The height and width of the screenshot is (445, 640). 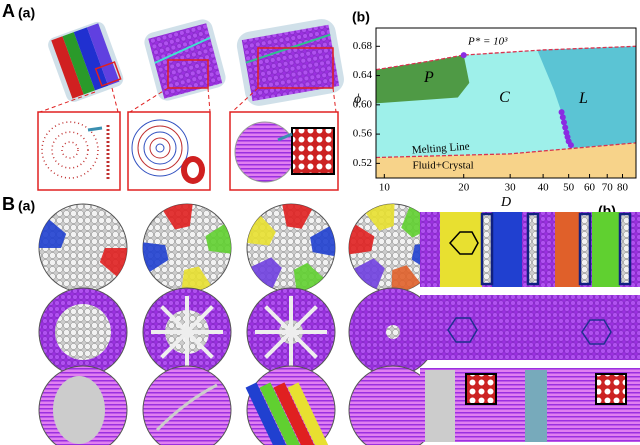 What do you see at coordinates (8, 11) in the screenshot?
I see `panel-label: A` at bounding box center [8, 11].